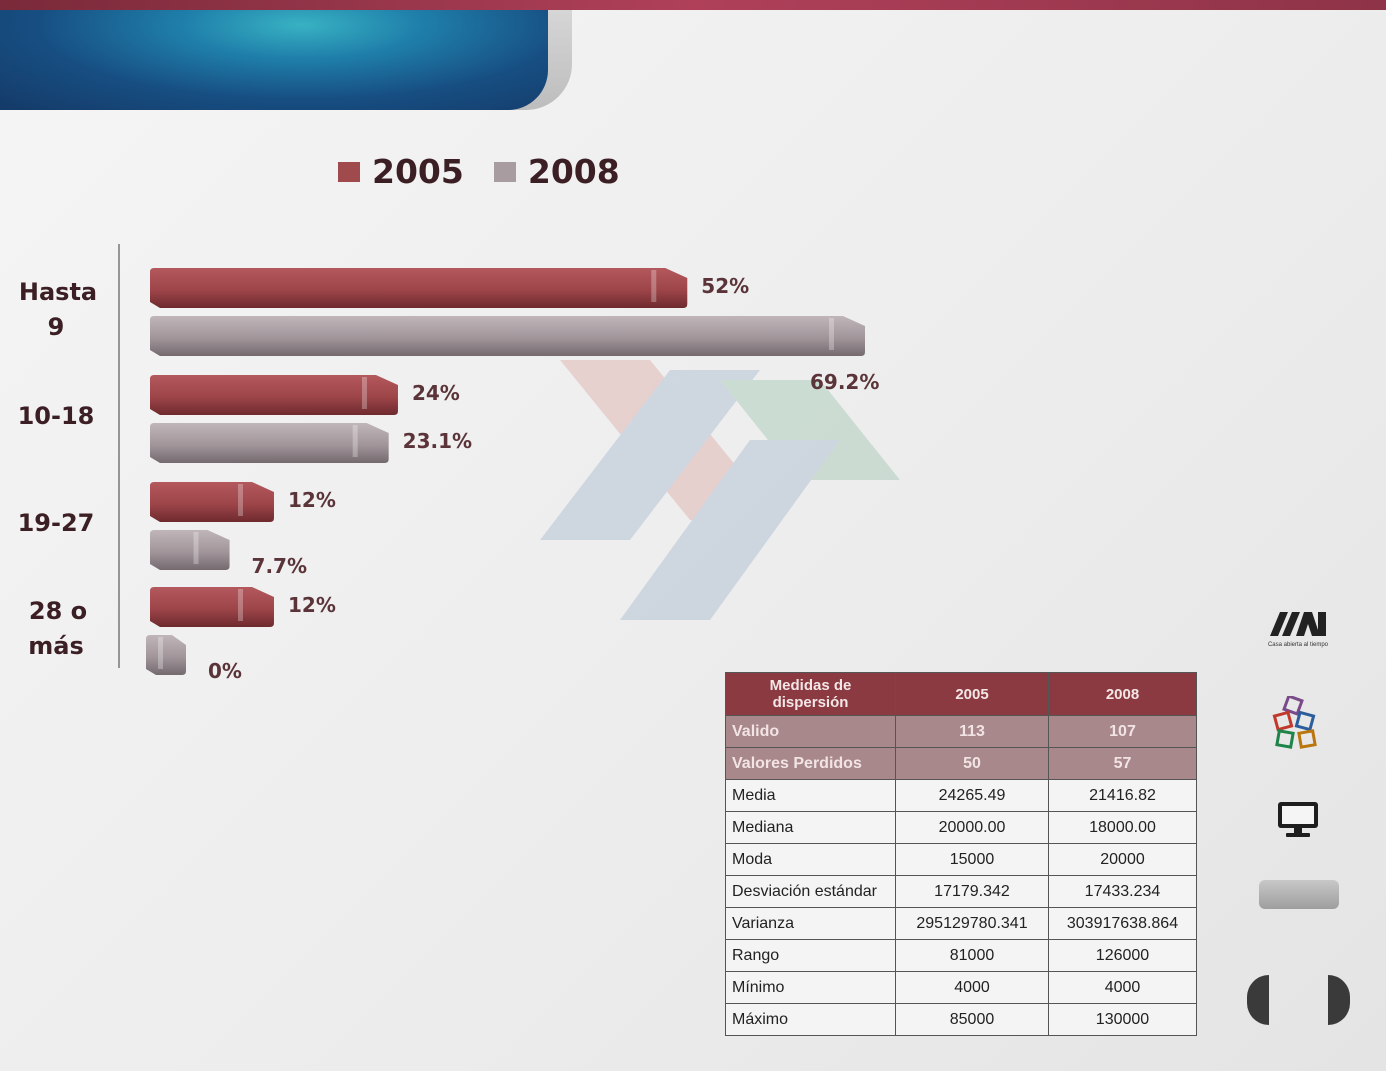  Describe the element at coordinates (56, 523) in the screenshot. I see `category-label-3: 19-27` at that location.